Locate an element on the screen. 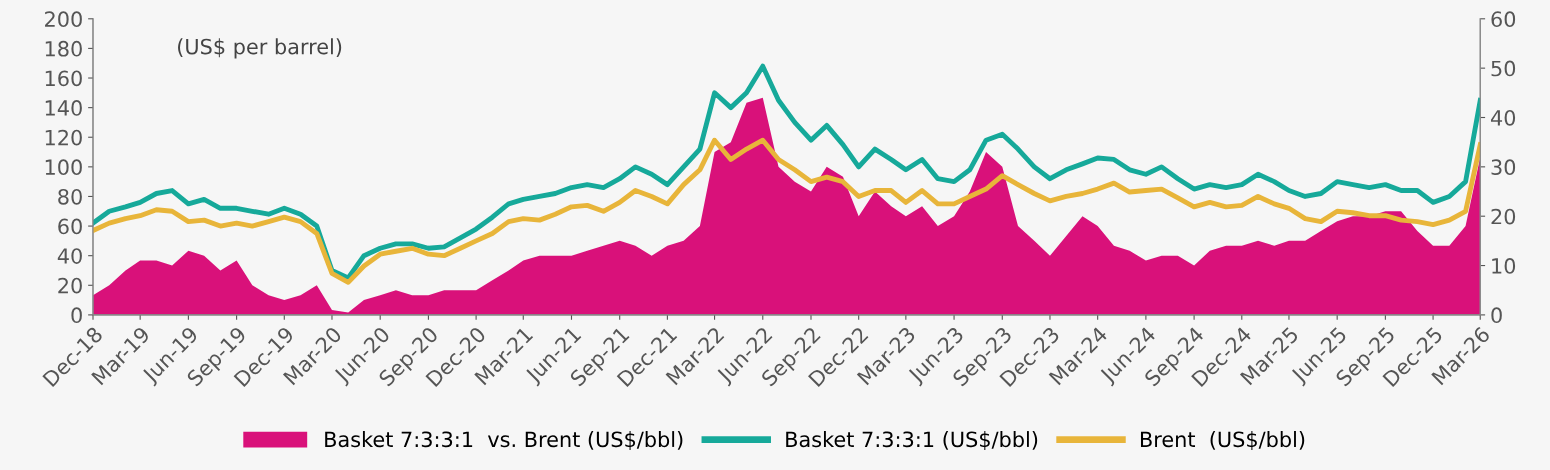 The height and width of the screenshot is (470, 1550). y-tick-label: 180 is located at coordinates (63, 48).